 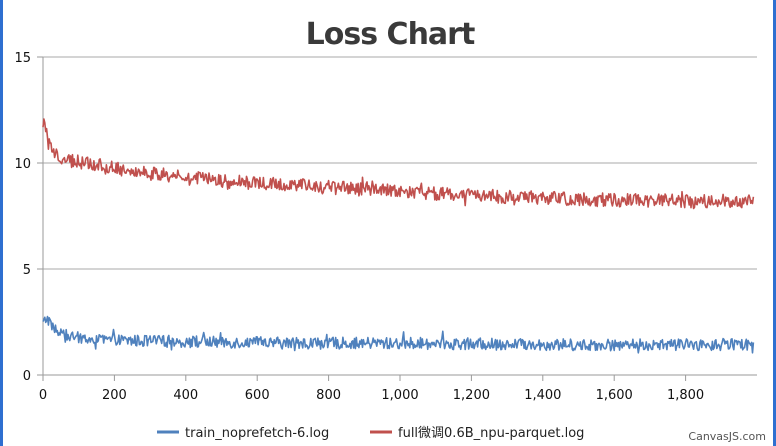 What do you see at coordinates (727, 436) in the screenshot?
I see `canvasjs-credit: CanvasJS.com` at bounding box center [727, 436].